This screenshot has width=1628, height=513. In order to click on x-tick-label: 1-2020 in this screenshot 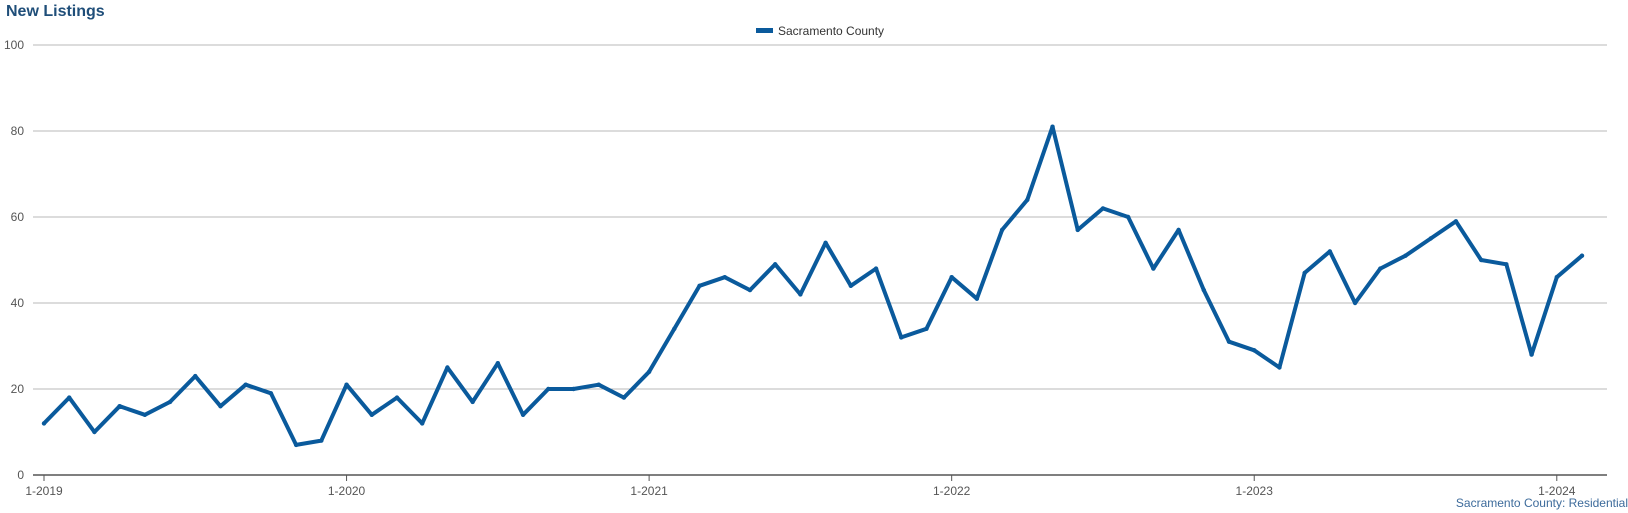, I will do `click(347, 491)`.